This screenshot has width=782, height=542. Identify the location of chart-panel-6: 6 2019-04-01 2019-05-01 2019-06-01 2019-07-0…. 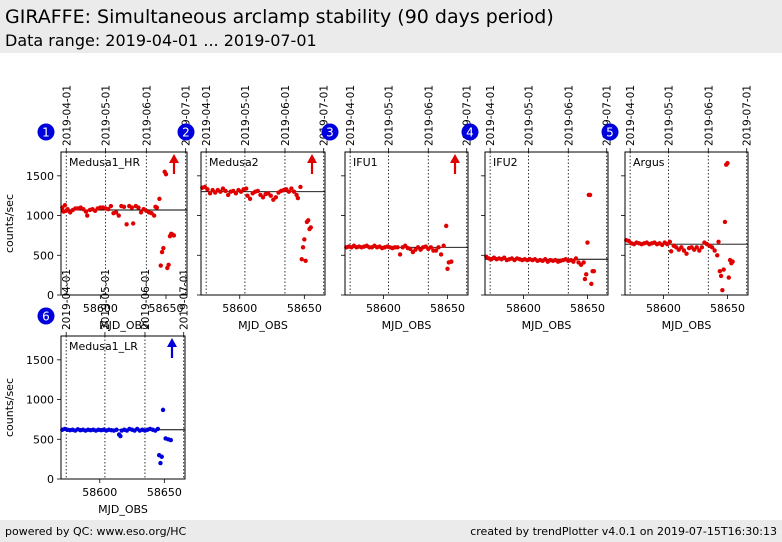
(97, 392).